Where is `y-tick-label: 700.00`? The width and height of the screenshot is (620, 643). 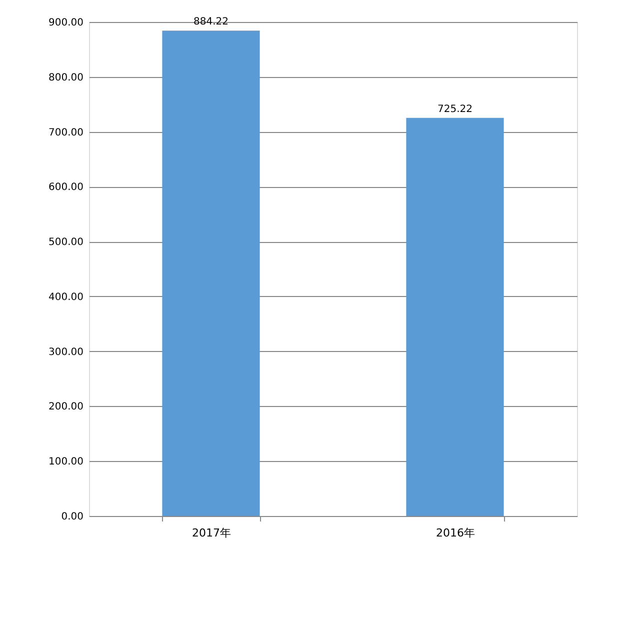 y-tick-label: 700.00 is located at coordinates (66, 132).